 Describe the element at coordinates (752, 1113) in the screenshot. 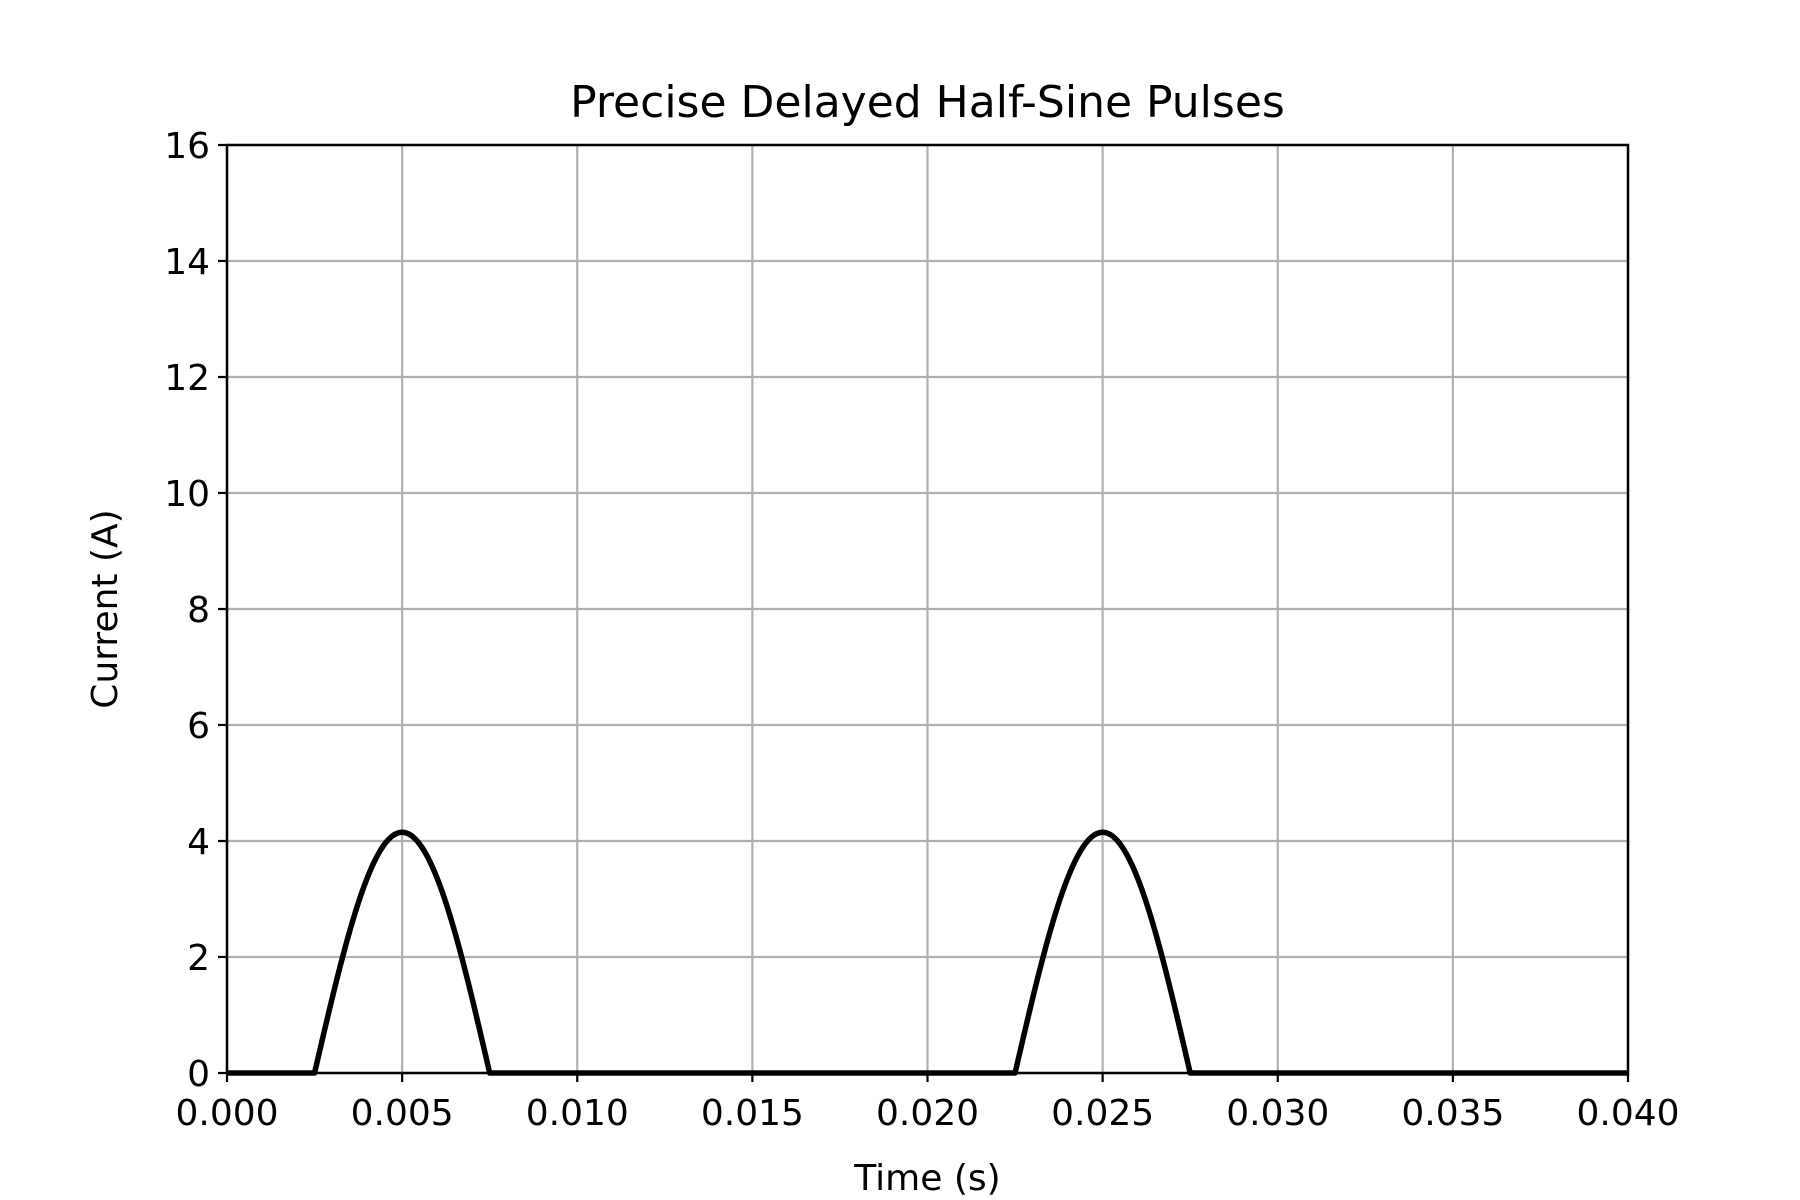

I see `x-tick-label: 0.015` at that location.